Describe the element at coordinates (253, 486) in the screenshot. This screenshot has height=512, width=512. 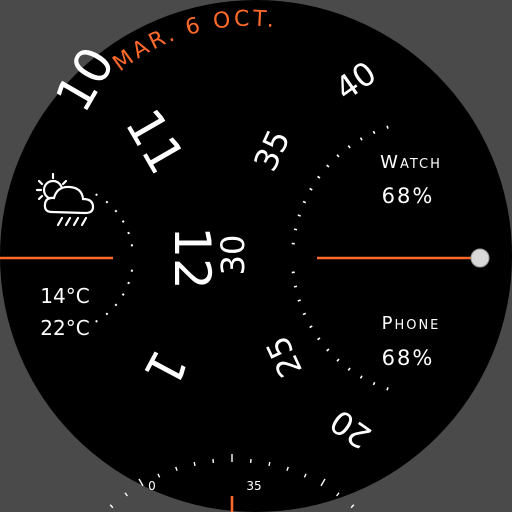
I see `subdial-label: 35` at that location.